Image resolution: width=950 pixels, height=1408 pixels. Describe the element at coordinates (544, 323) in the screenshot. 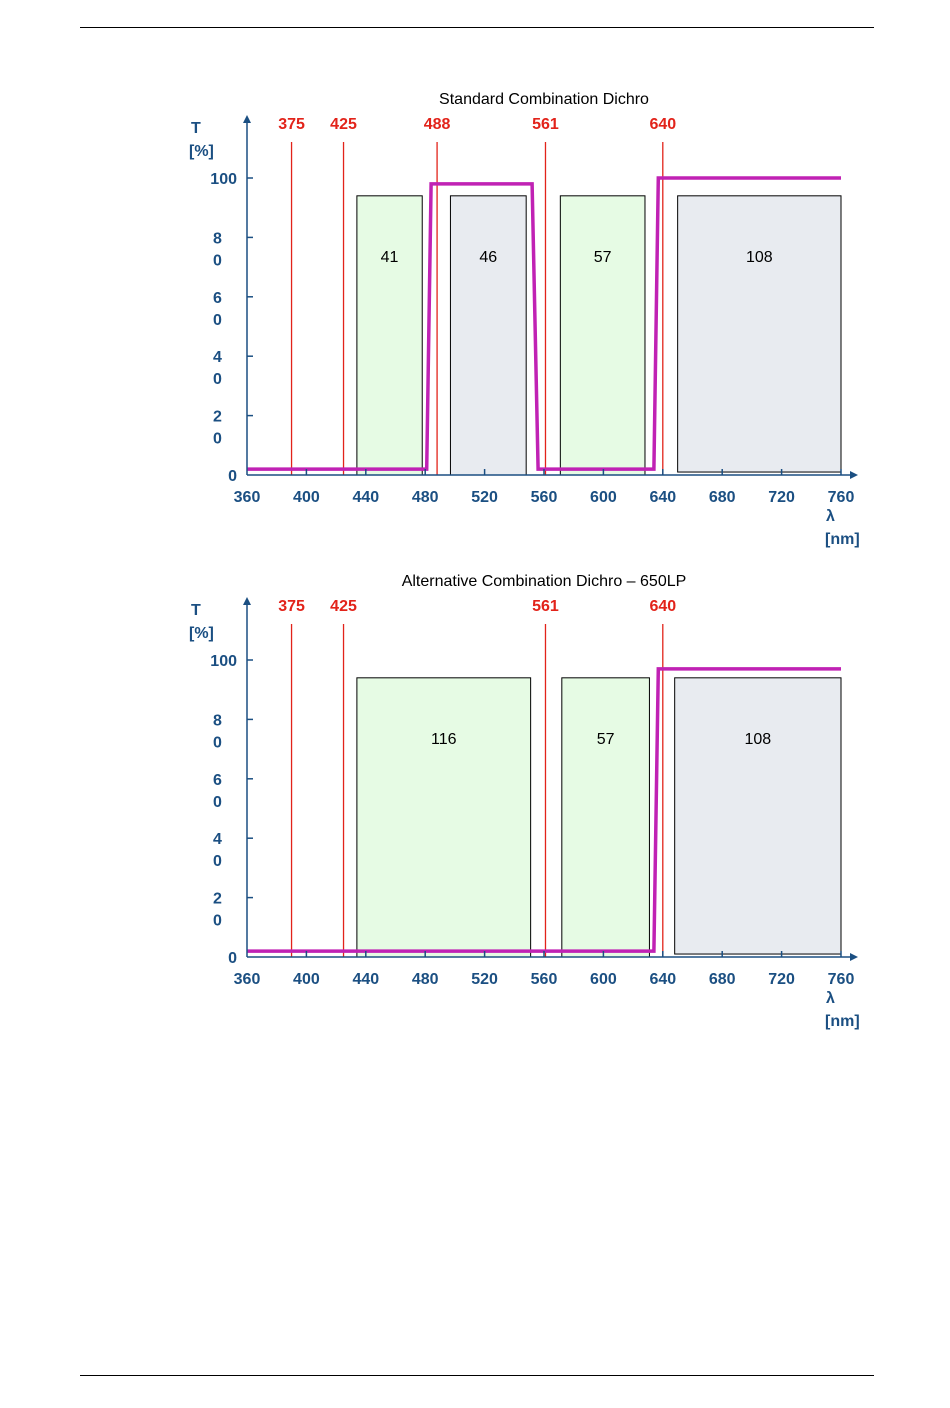

I see `transmission-curve` at that location.